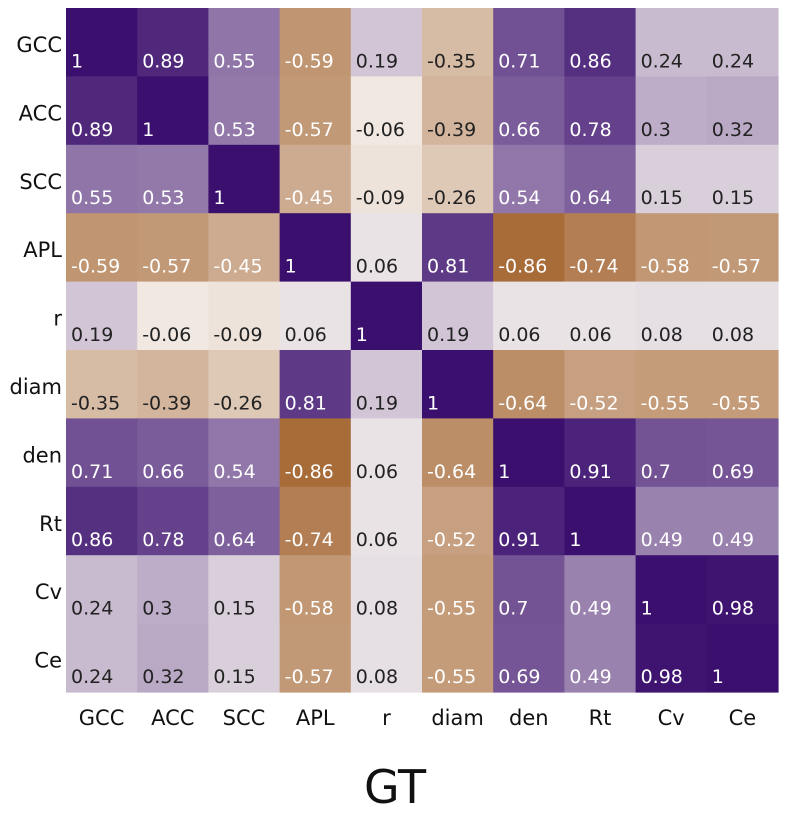 This screenshot has width=790, height=823. I want to click on cell-value-label: 0.7, so click(513, 609).